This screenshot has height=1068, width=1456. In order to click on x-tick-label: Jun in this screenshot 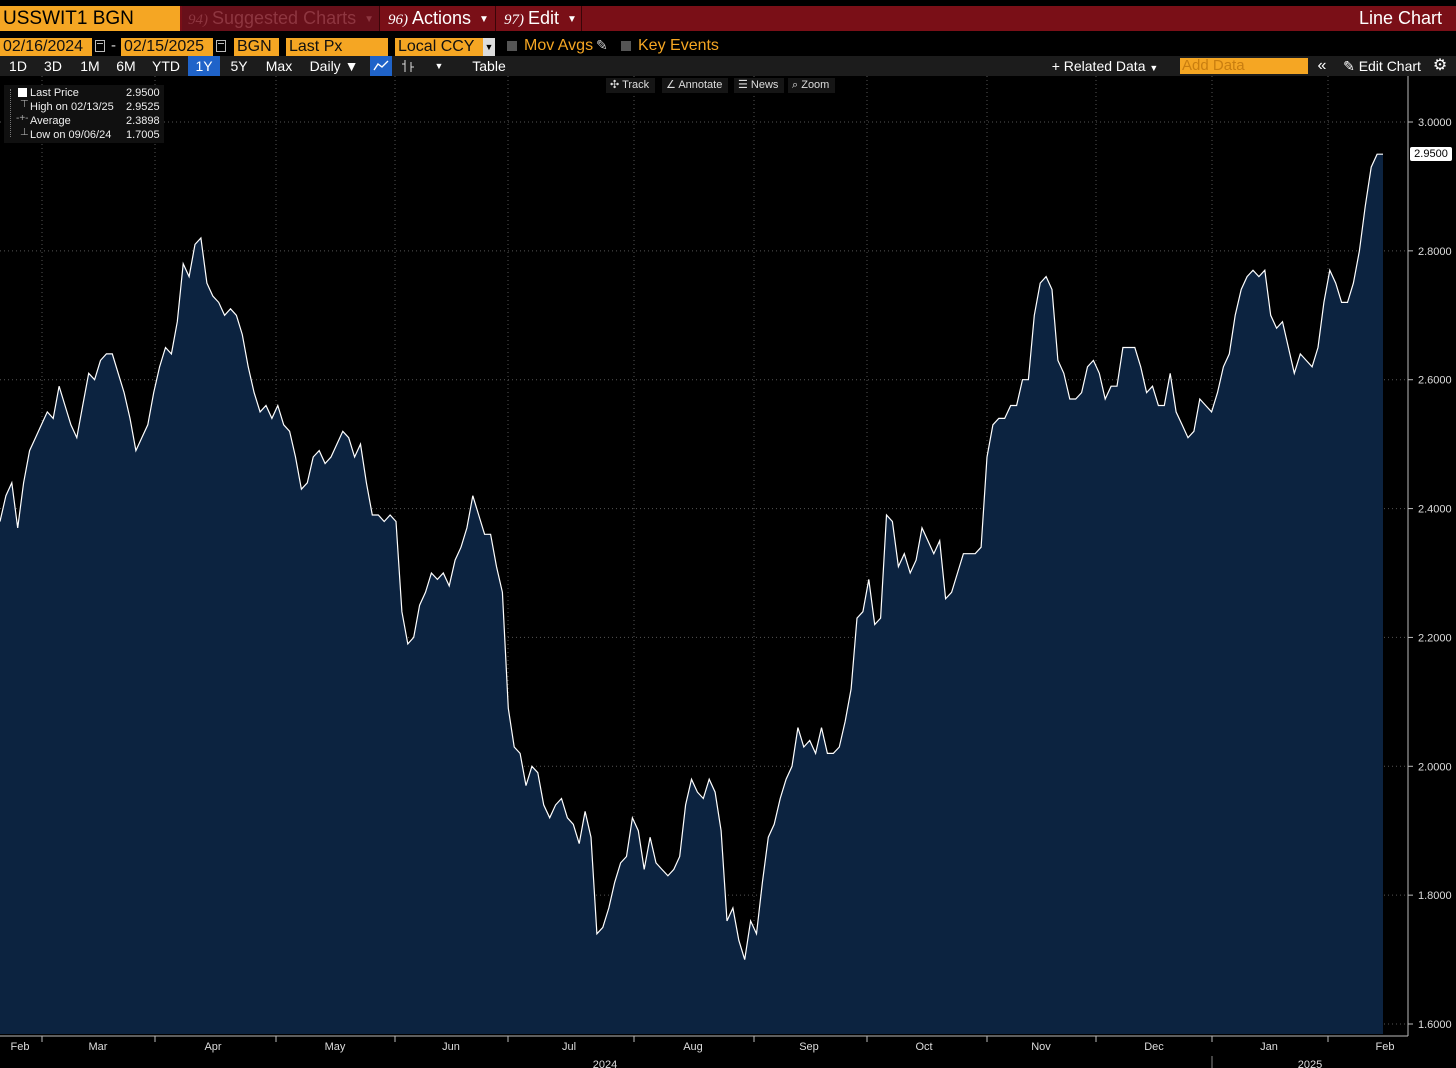, I will do `click(451, 1047)`.